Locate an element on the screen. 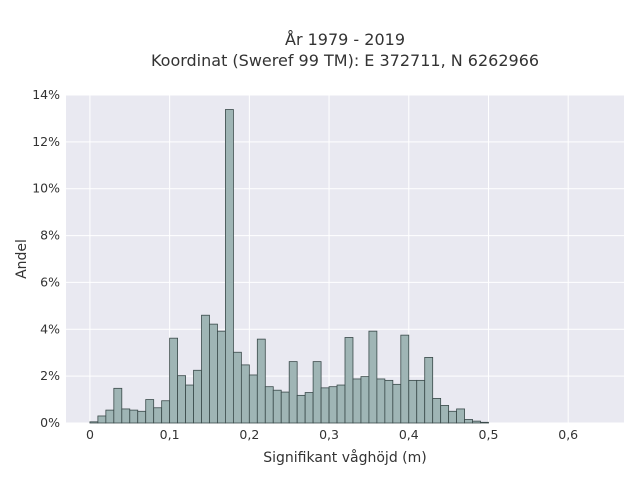 The height and width of the screenshot is (480, 640). x-tick-label: 0,3 is located at coordinates (329, 434).